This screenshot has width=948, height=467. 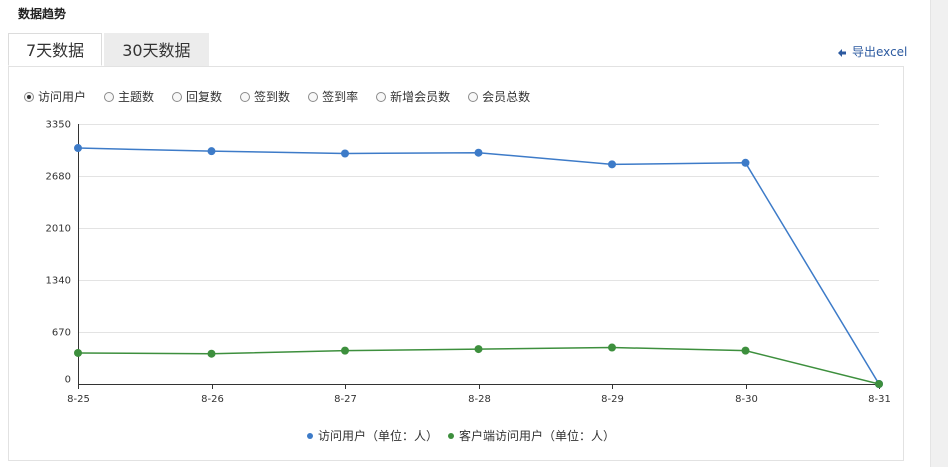 I want to click on y-tick-label: 2680, so click(x=58, y=177).